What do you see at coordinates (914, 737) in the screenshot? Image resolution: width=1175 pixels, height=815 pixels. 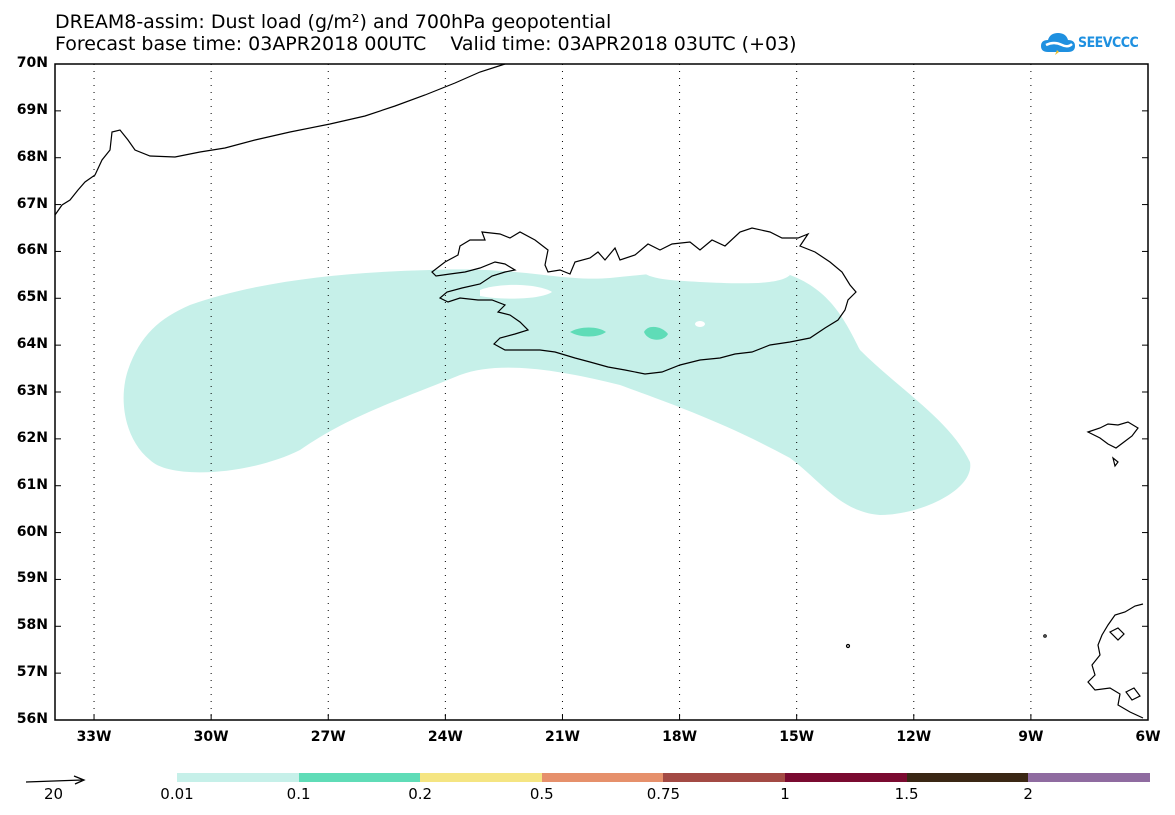 I see `lon-label: 12W` at bounding box center [914, 737].